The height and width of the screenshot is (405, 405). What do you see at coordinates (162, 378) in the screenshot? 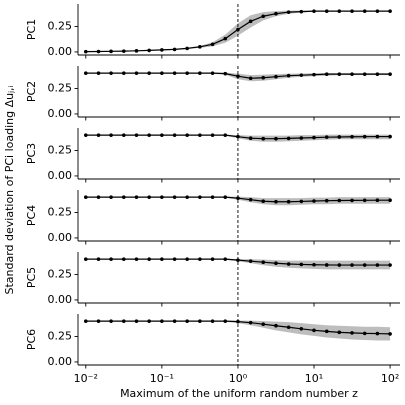
I see `x-tick-label: 10⁻¹` at bounding box center [162, 378].